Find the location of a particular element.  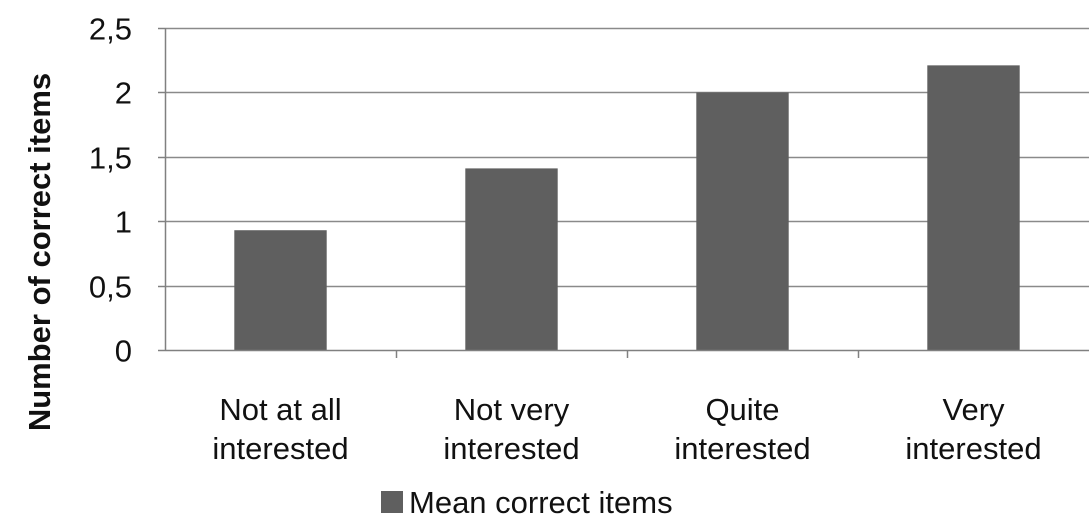

y-tick-label: 2,5 is located at coordinates (110, 29).